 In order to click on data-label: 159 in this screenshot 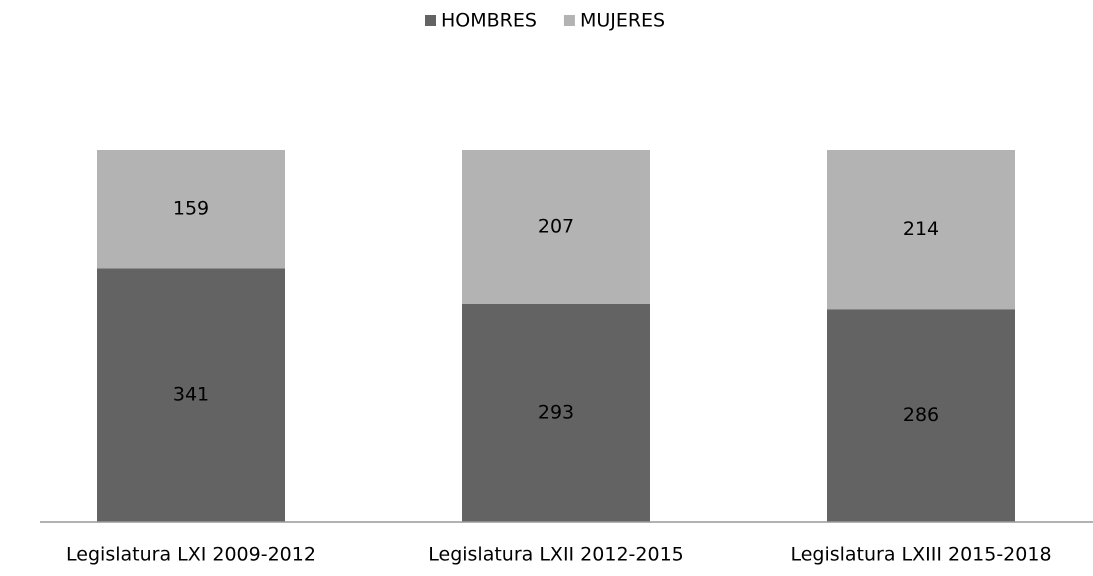, I will do `click(191, 209)`.